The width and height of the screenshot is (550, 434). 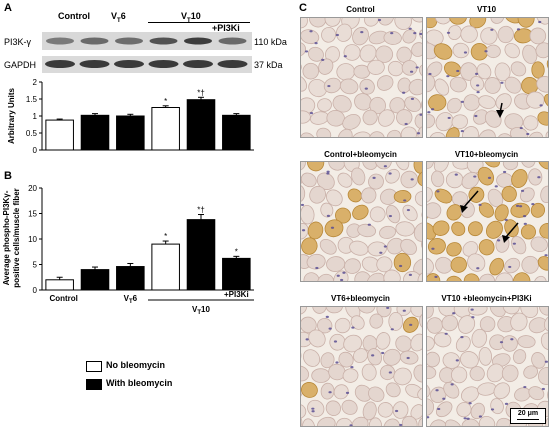 I want to click on micrograph-vt10-bleomycin-pi3ki, so click(x=487, y=366).